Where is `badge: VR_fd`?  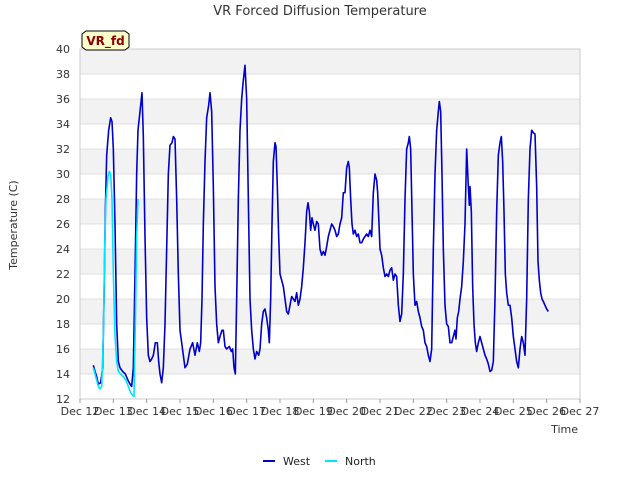
badge: VR_fd is located at coordinates (105, 40).